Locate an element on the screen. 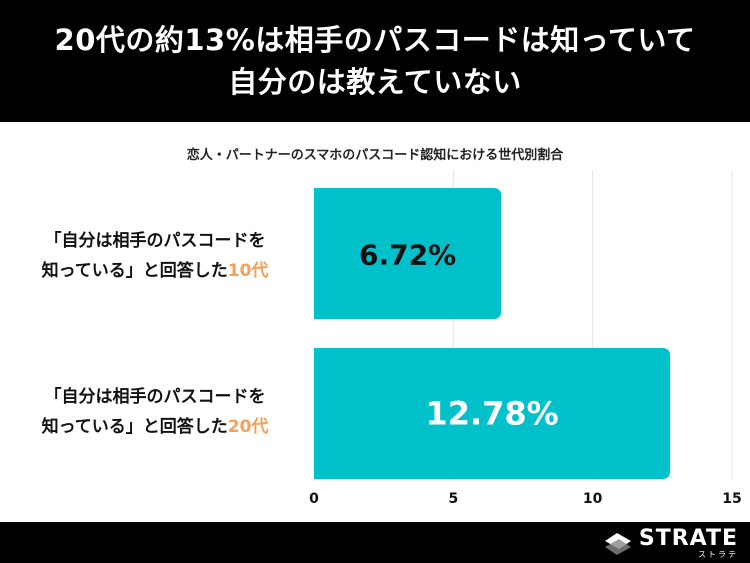 The height and width of the screenshot is (563, 750). age-group-highlight: 20代 is located at coordinates (248, 427).